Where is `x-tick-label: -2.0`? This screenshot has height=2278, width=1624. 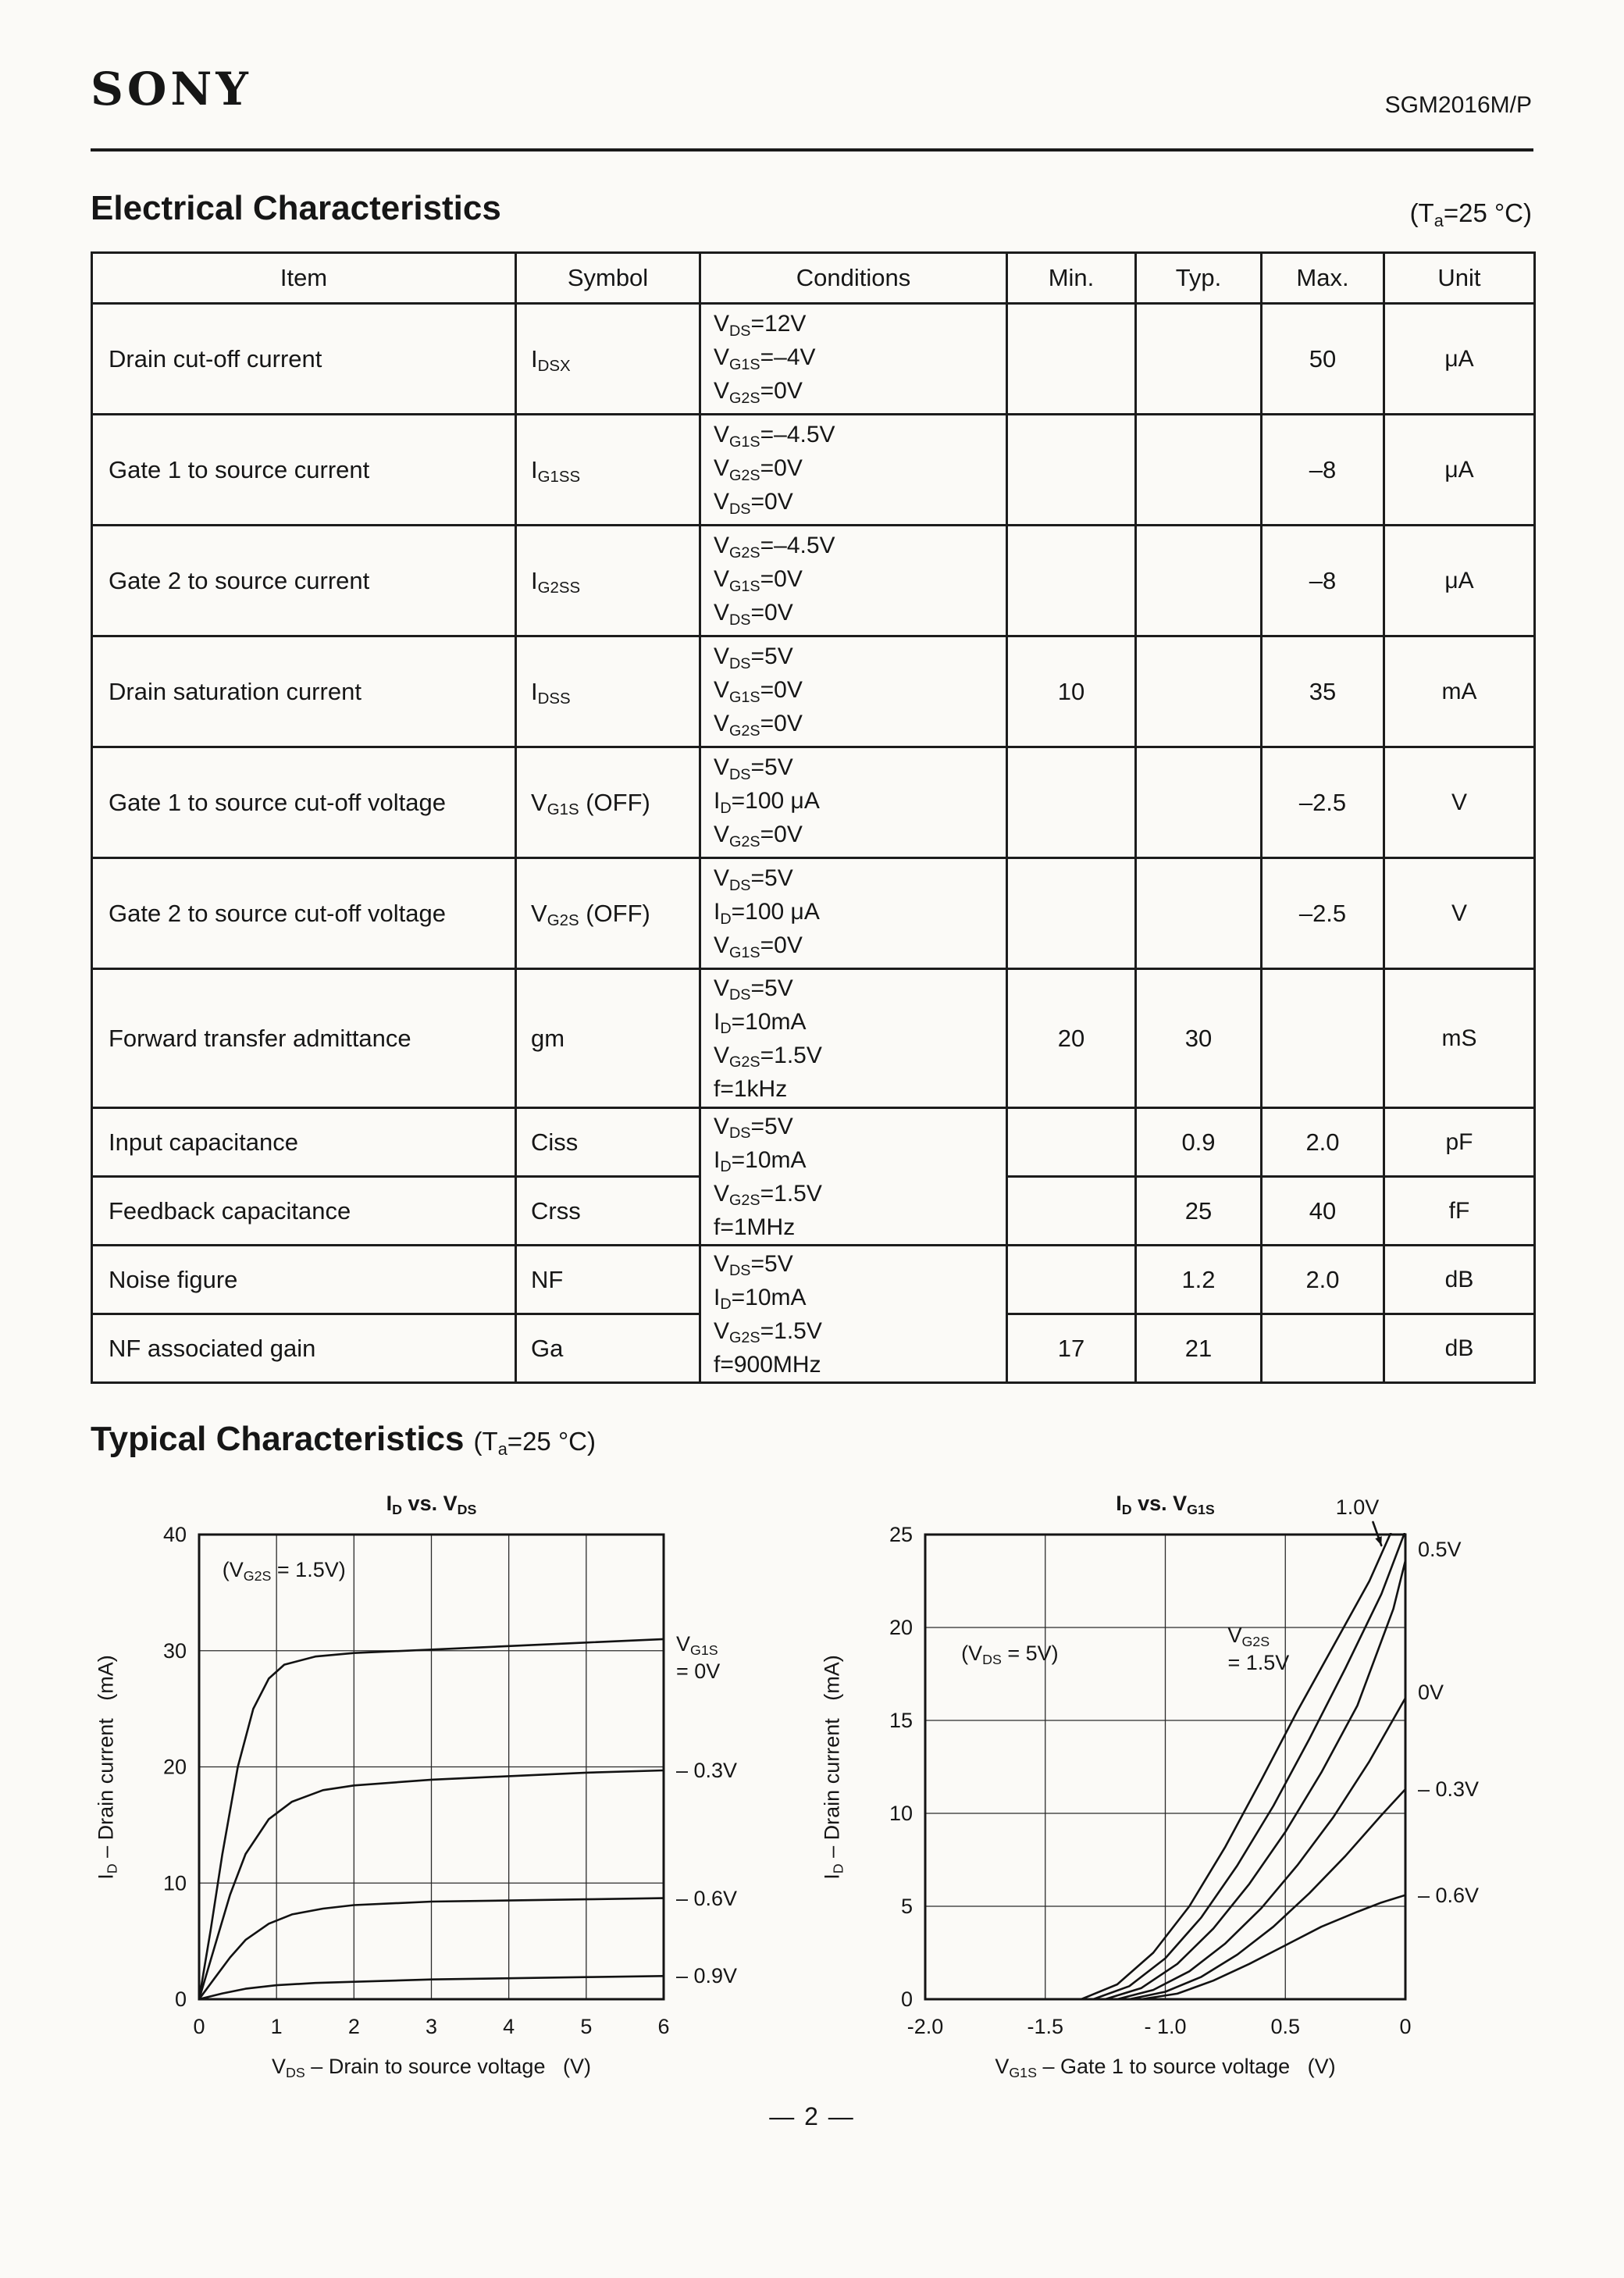 x-tick-label: -2.0 is located at coordinates (925, 2026).